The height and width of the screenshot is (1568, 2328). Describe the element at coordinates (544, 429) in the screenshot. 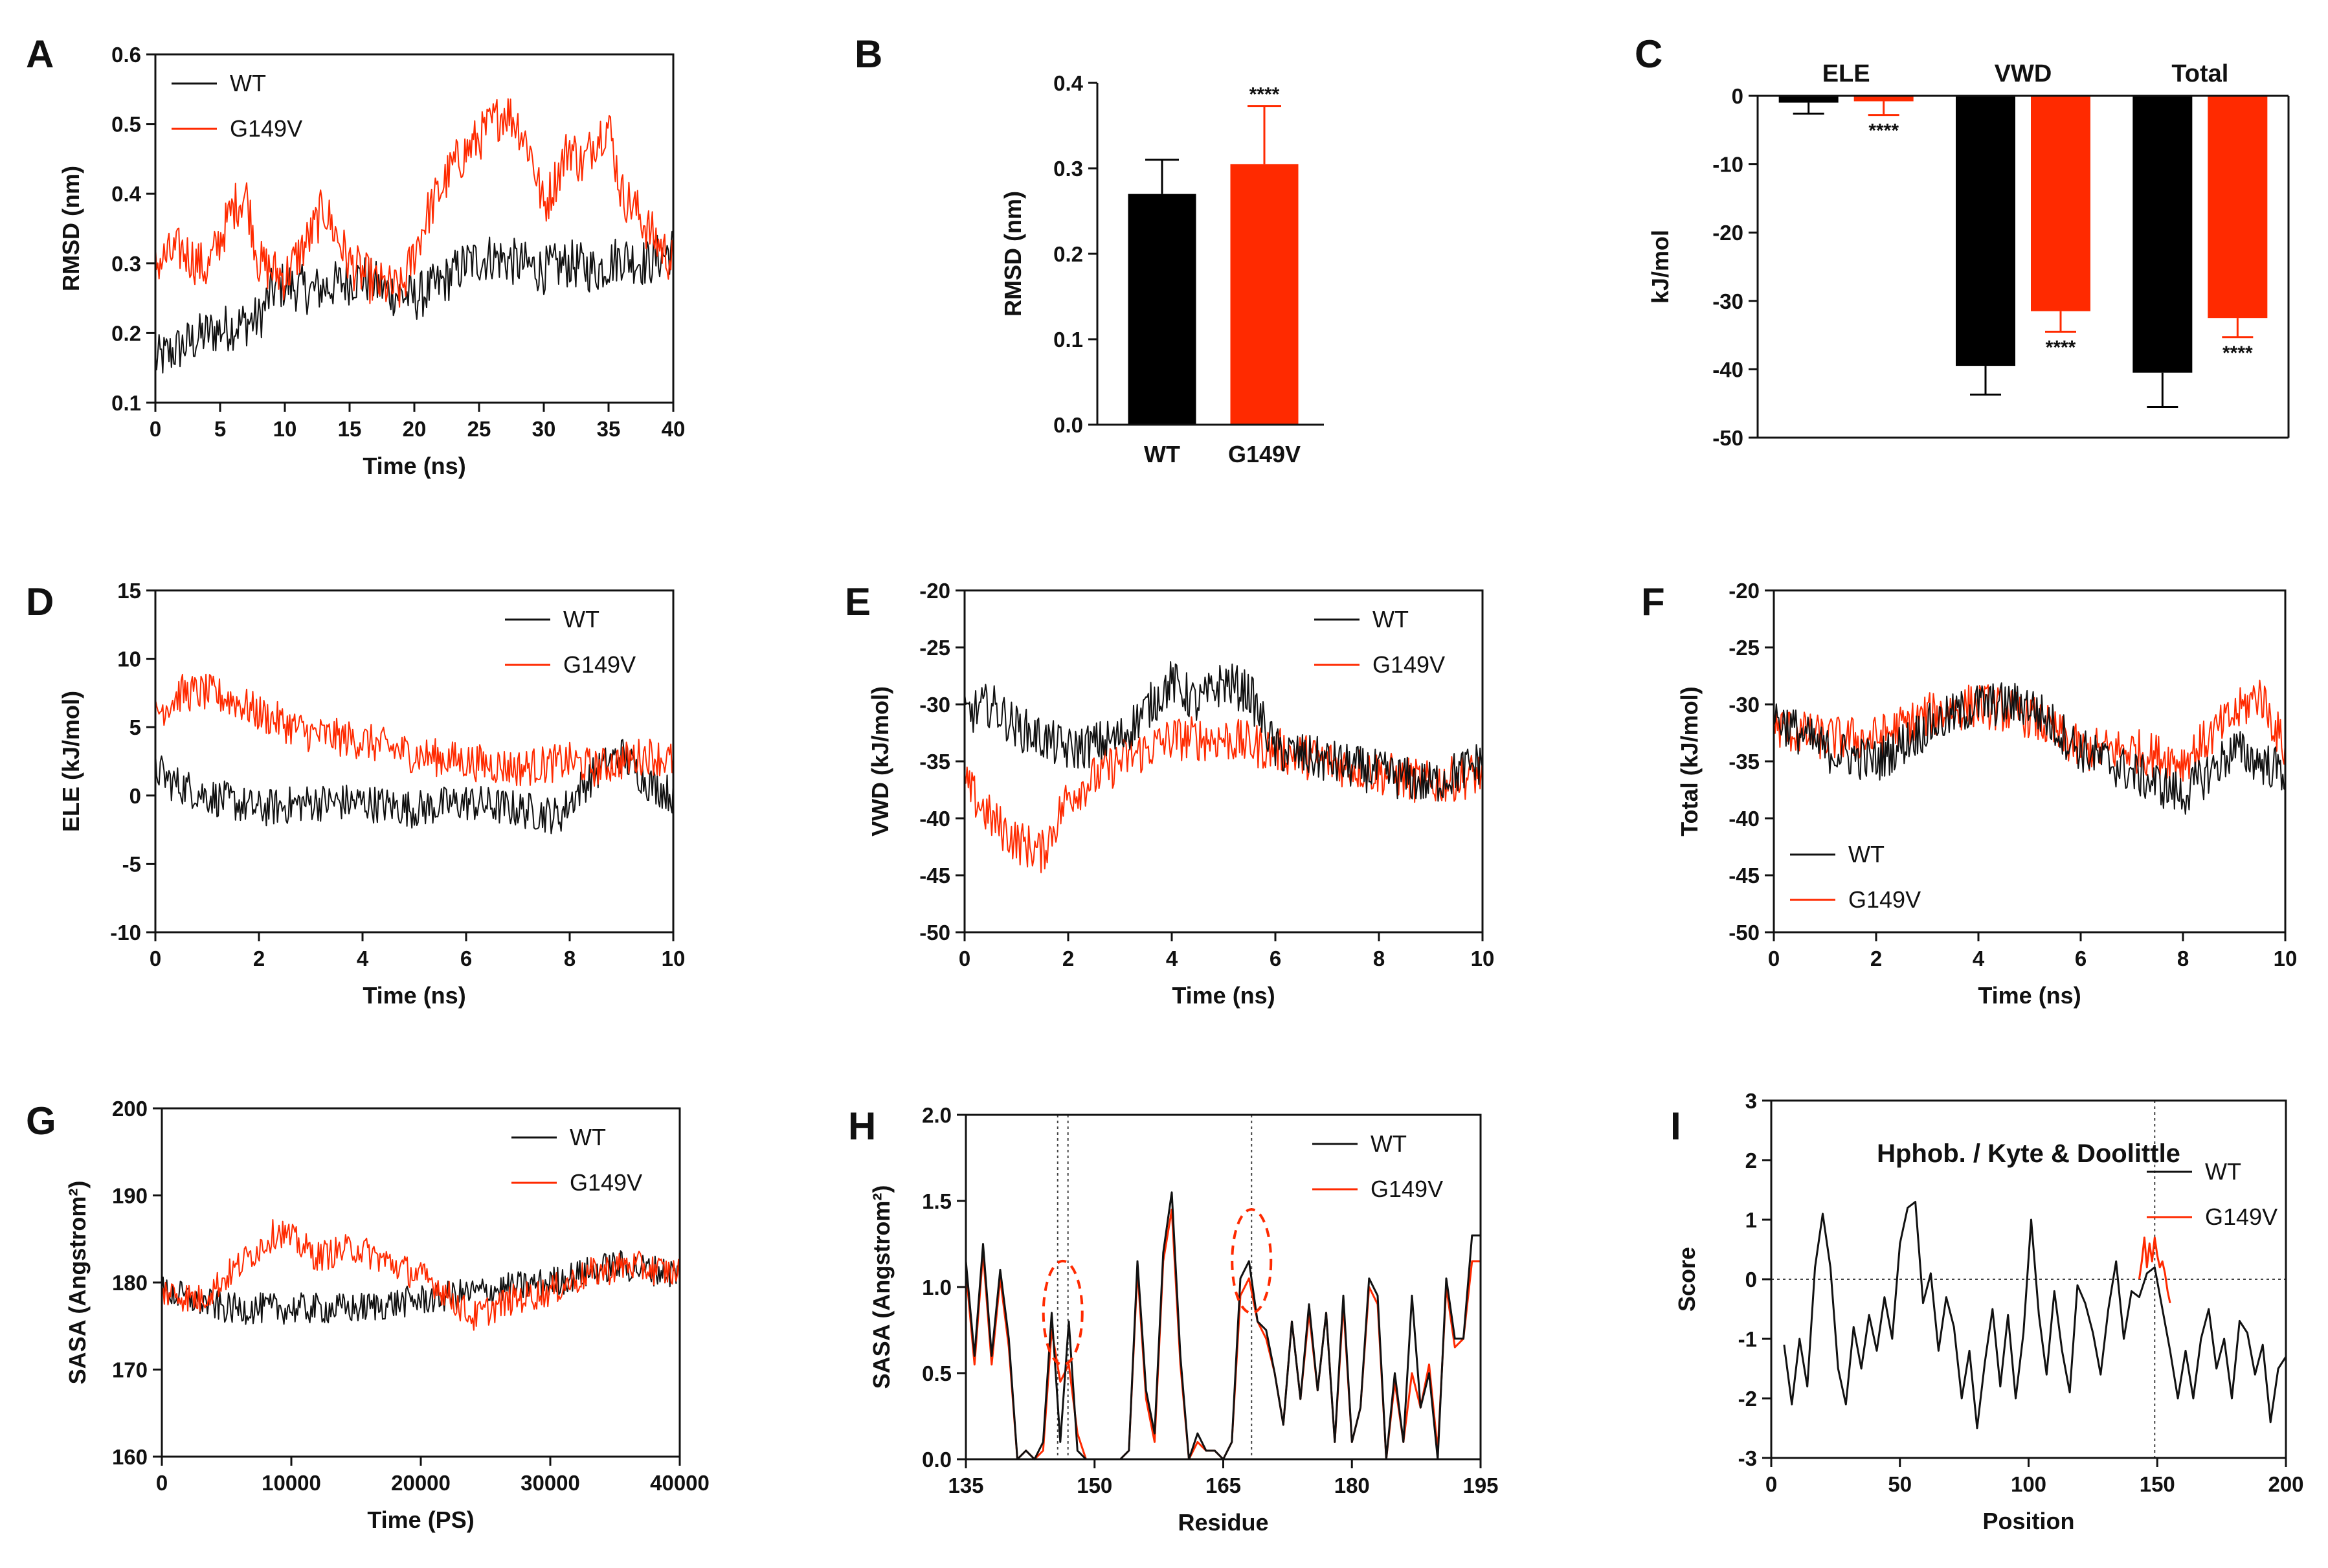

I see `x-tick-label: 30` at that location.